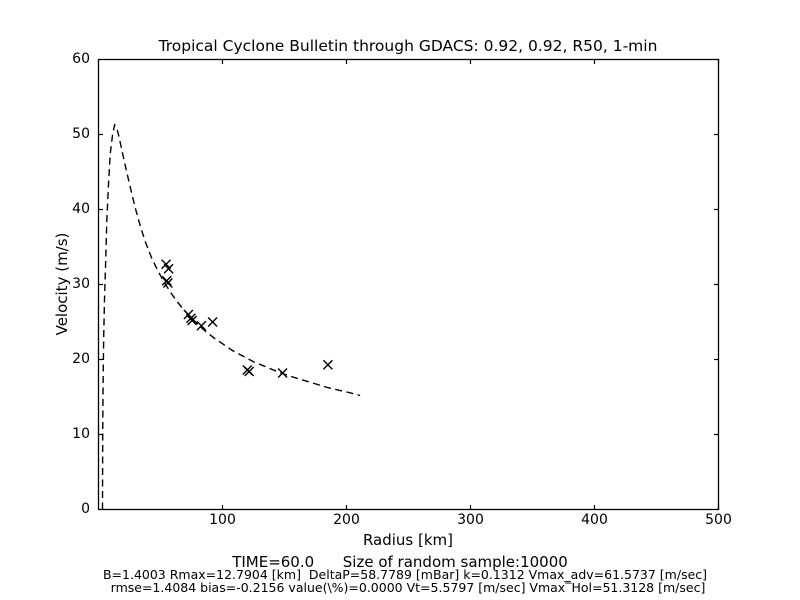 This screenshot has width=800, height=600. I want to click on y-tick-label: 60, so click(81, 59).